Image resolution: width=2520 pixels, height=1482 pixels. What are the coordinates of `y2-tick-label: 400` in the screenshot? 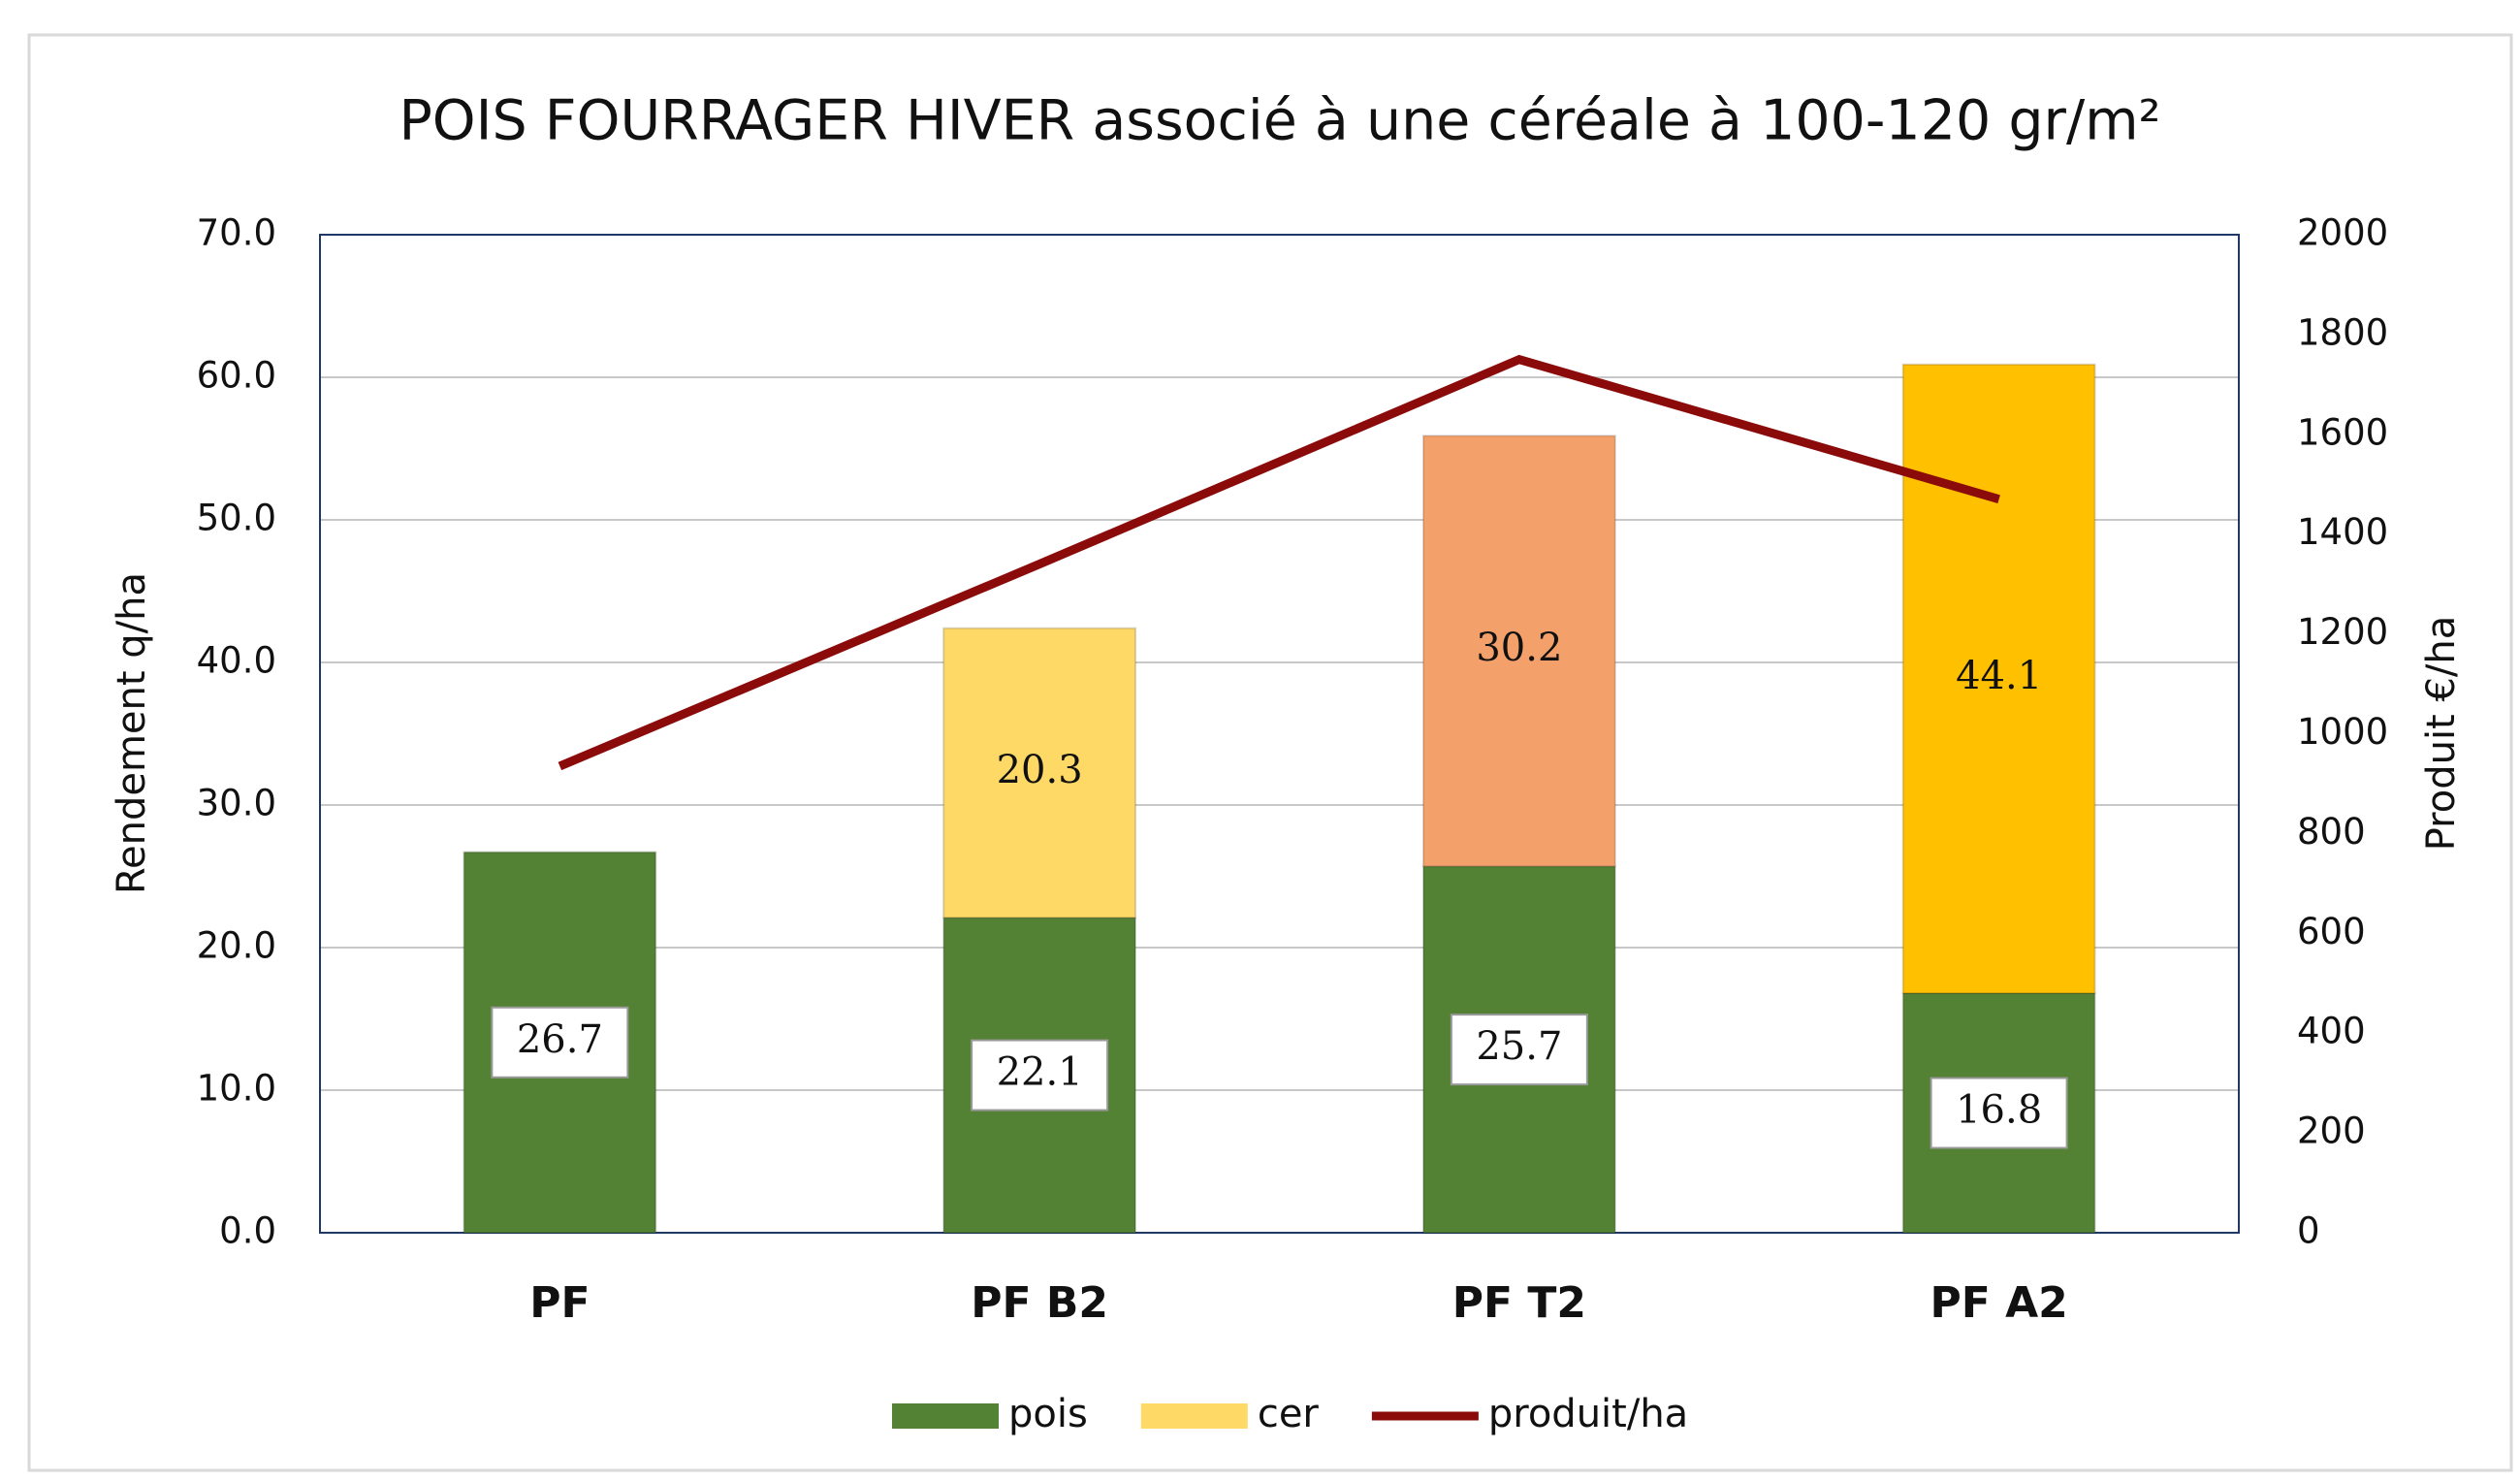 It's located at (2331, 1031).